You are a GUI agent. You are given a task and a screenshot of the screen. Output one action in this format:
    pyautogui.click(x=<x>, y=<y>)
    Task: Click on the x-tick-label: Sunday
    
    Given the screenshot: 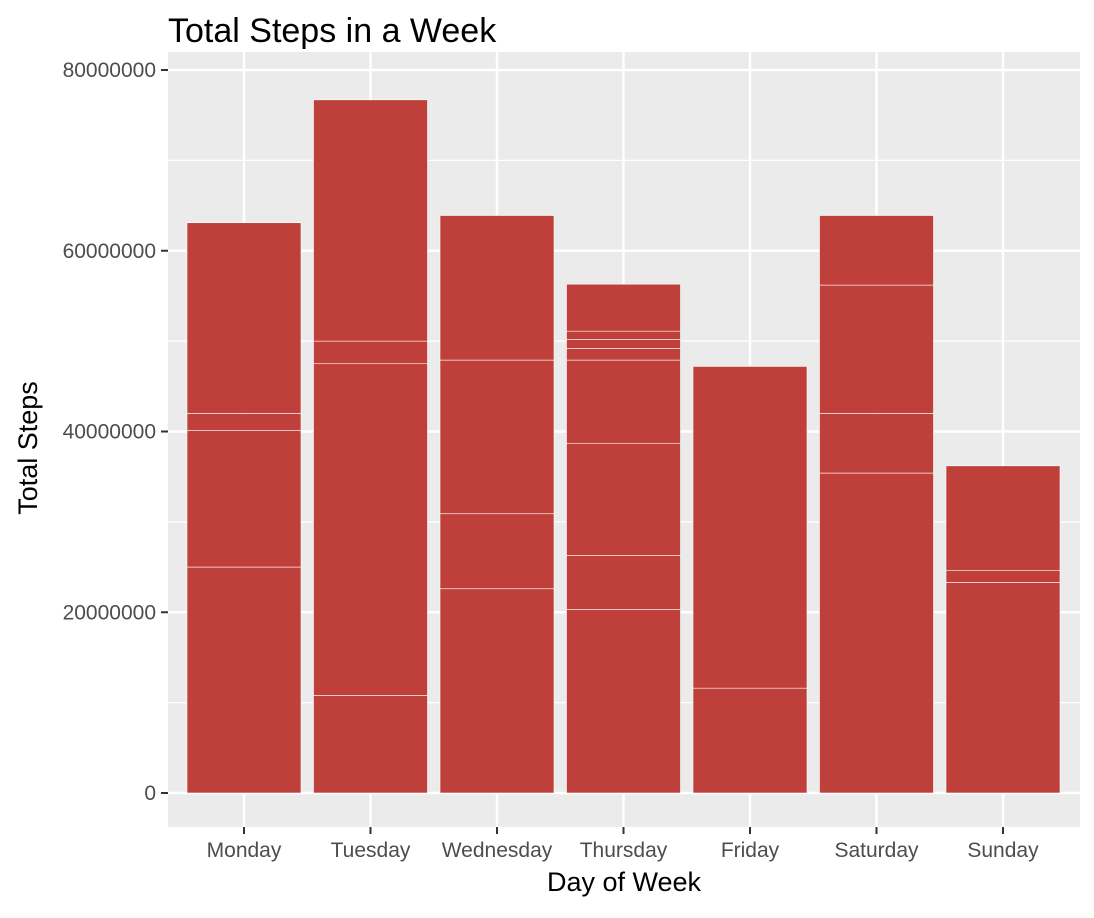 What is the action you would take?
    pyautogui.click(x=1003, y=850)
    